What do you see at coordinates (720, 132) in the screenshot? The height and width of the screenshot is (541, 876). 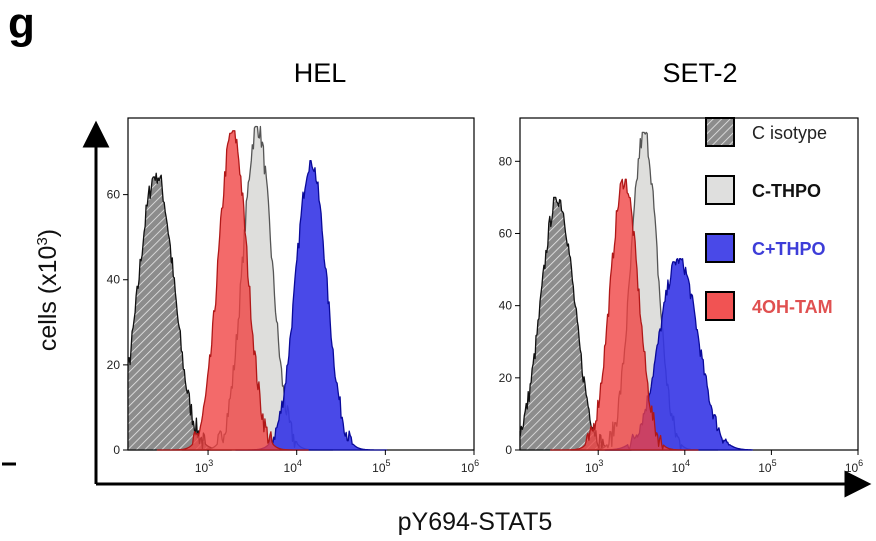 I see `legend-swatch-isotype` at bounding box center [720, 132].